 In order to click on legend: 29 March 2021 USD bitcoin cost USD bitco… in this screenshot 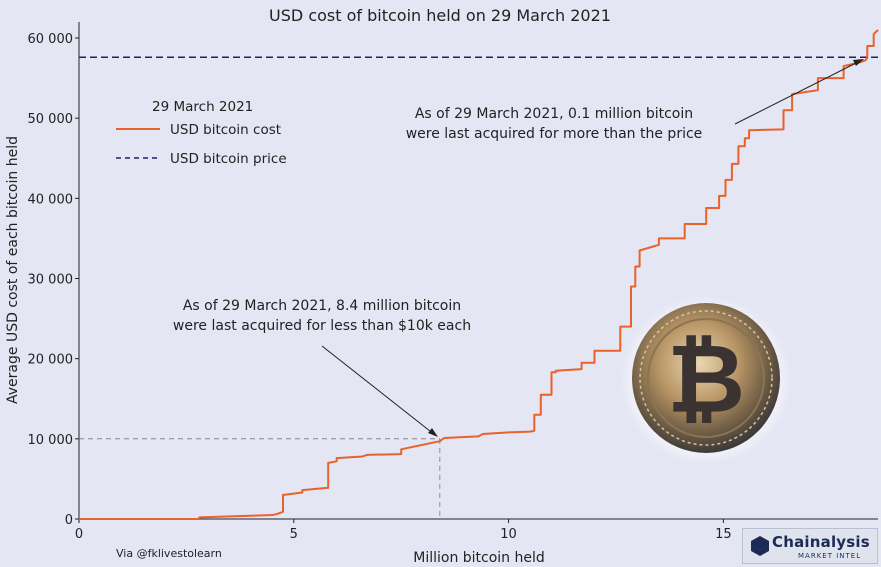, I will do `click(201, 133)`.